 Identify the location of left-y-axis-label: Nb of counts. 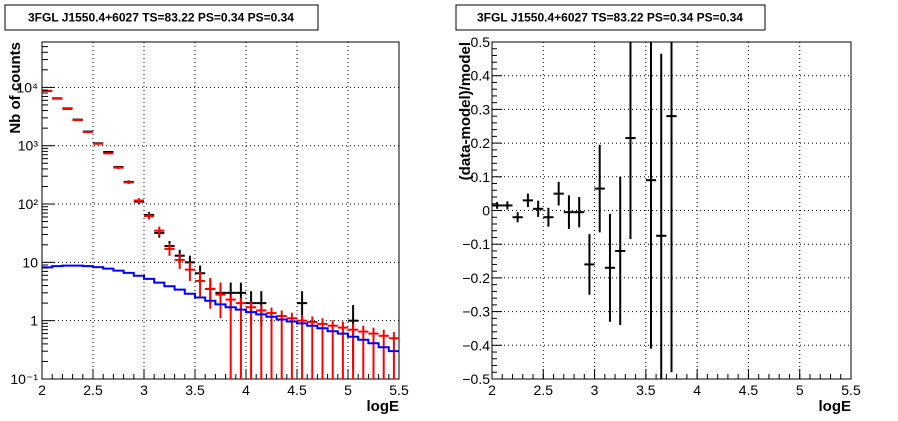
(15, 88).